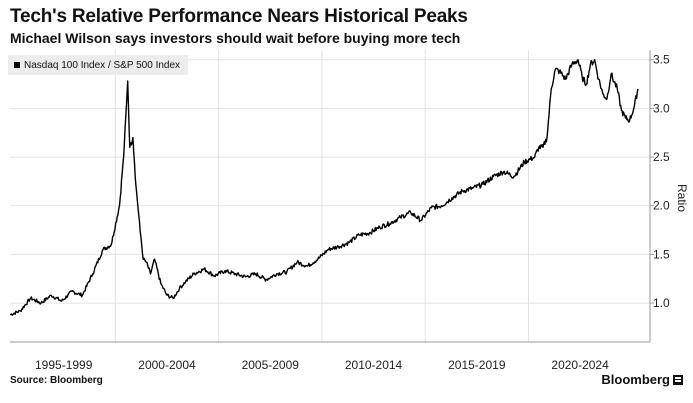  I want to click on y-tick-label: 1.0, so click(661, 303).